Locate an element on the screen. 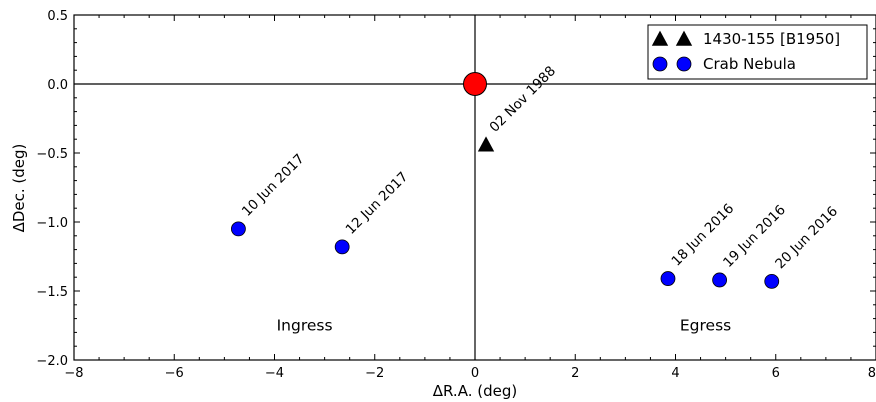  y-tick-label: −2.0 is located at coordinates (52, 361).